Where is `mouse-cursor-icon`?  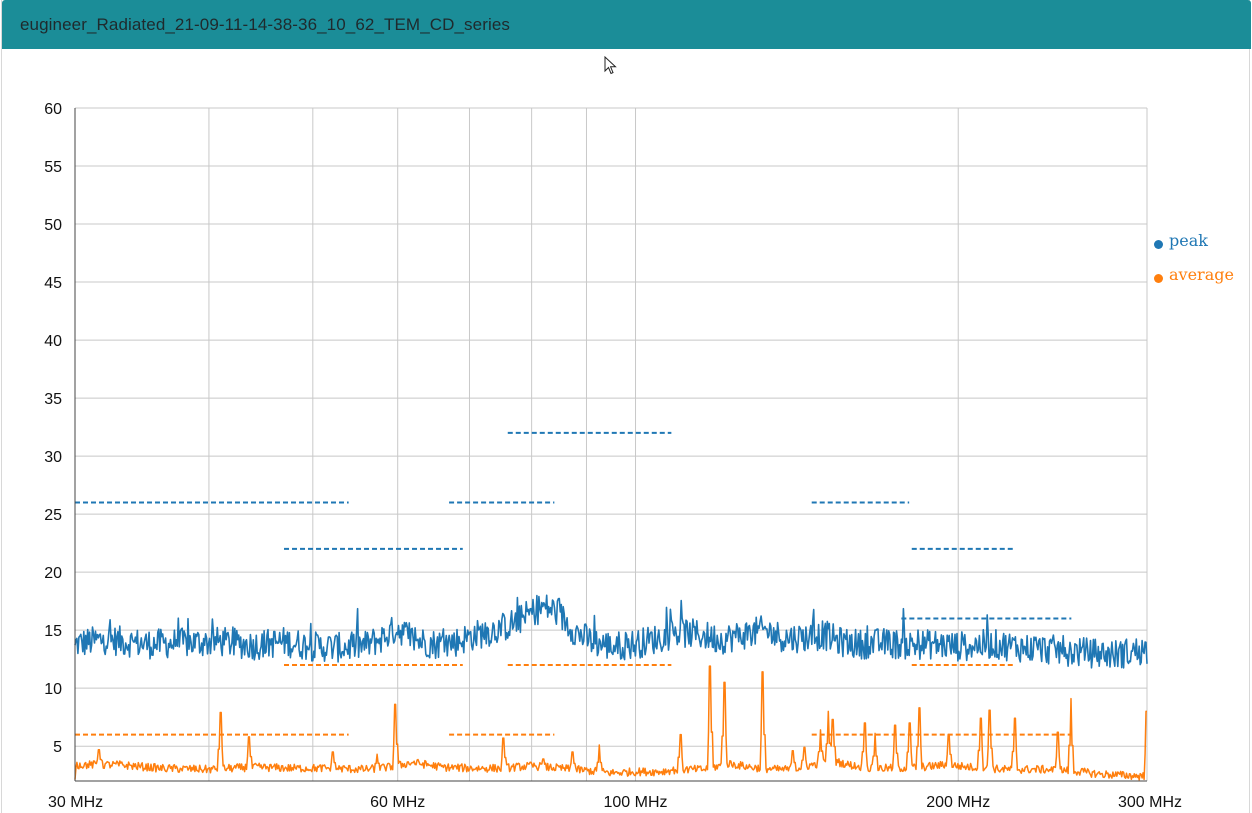 mouse-cursor-icon is located at coordinates (610, 65).